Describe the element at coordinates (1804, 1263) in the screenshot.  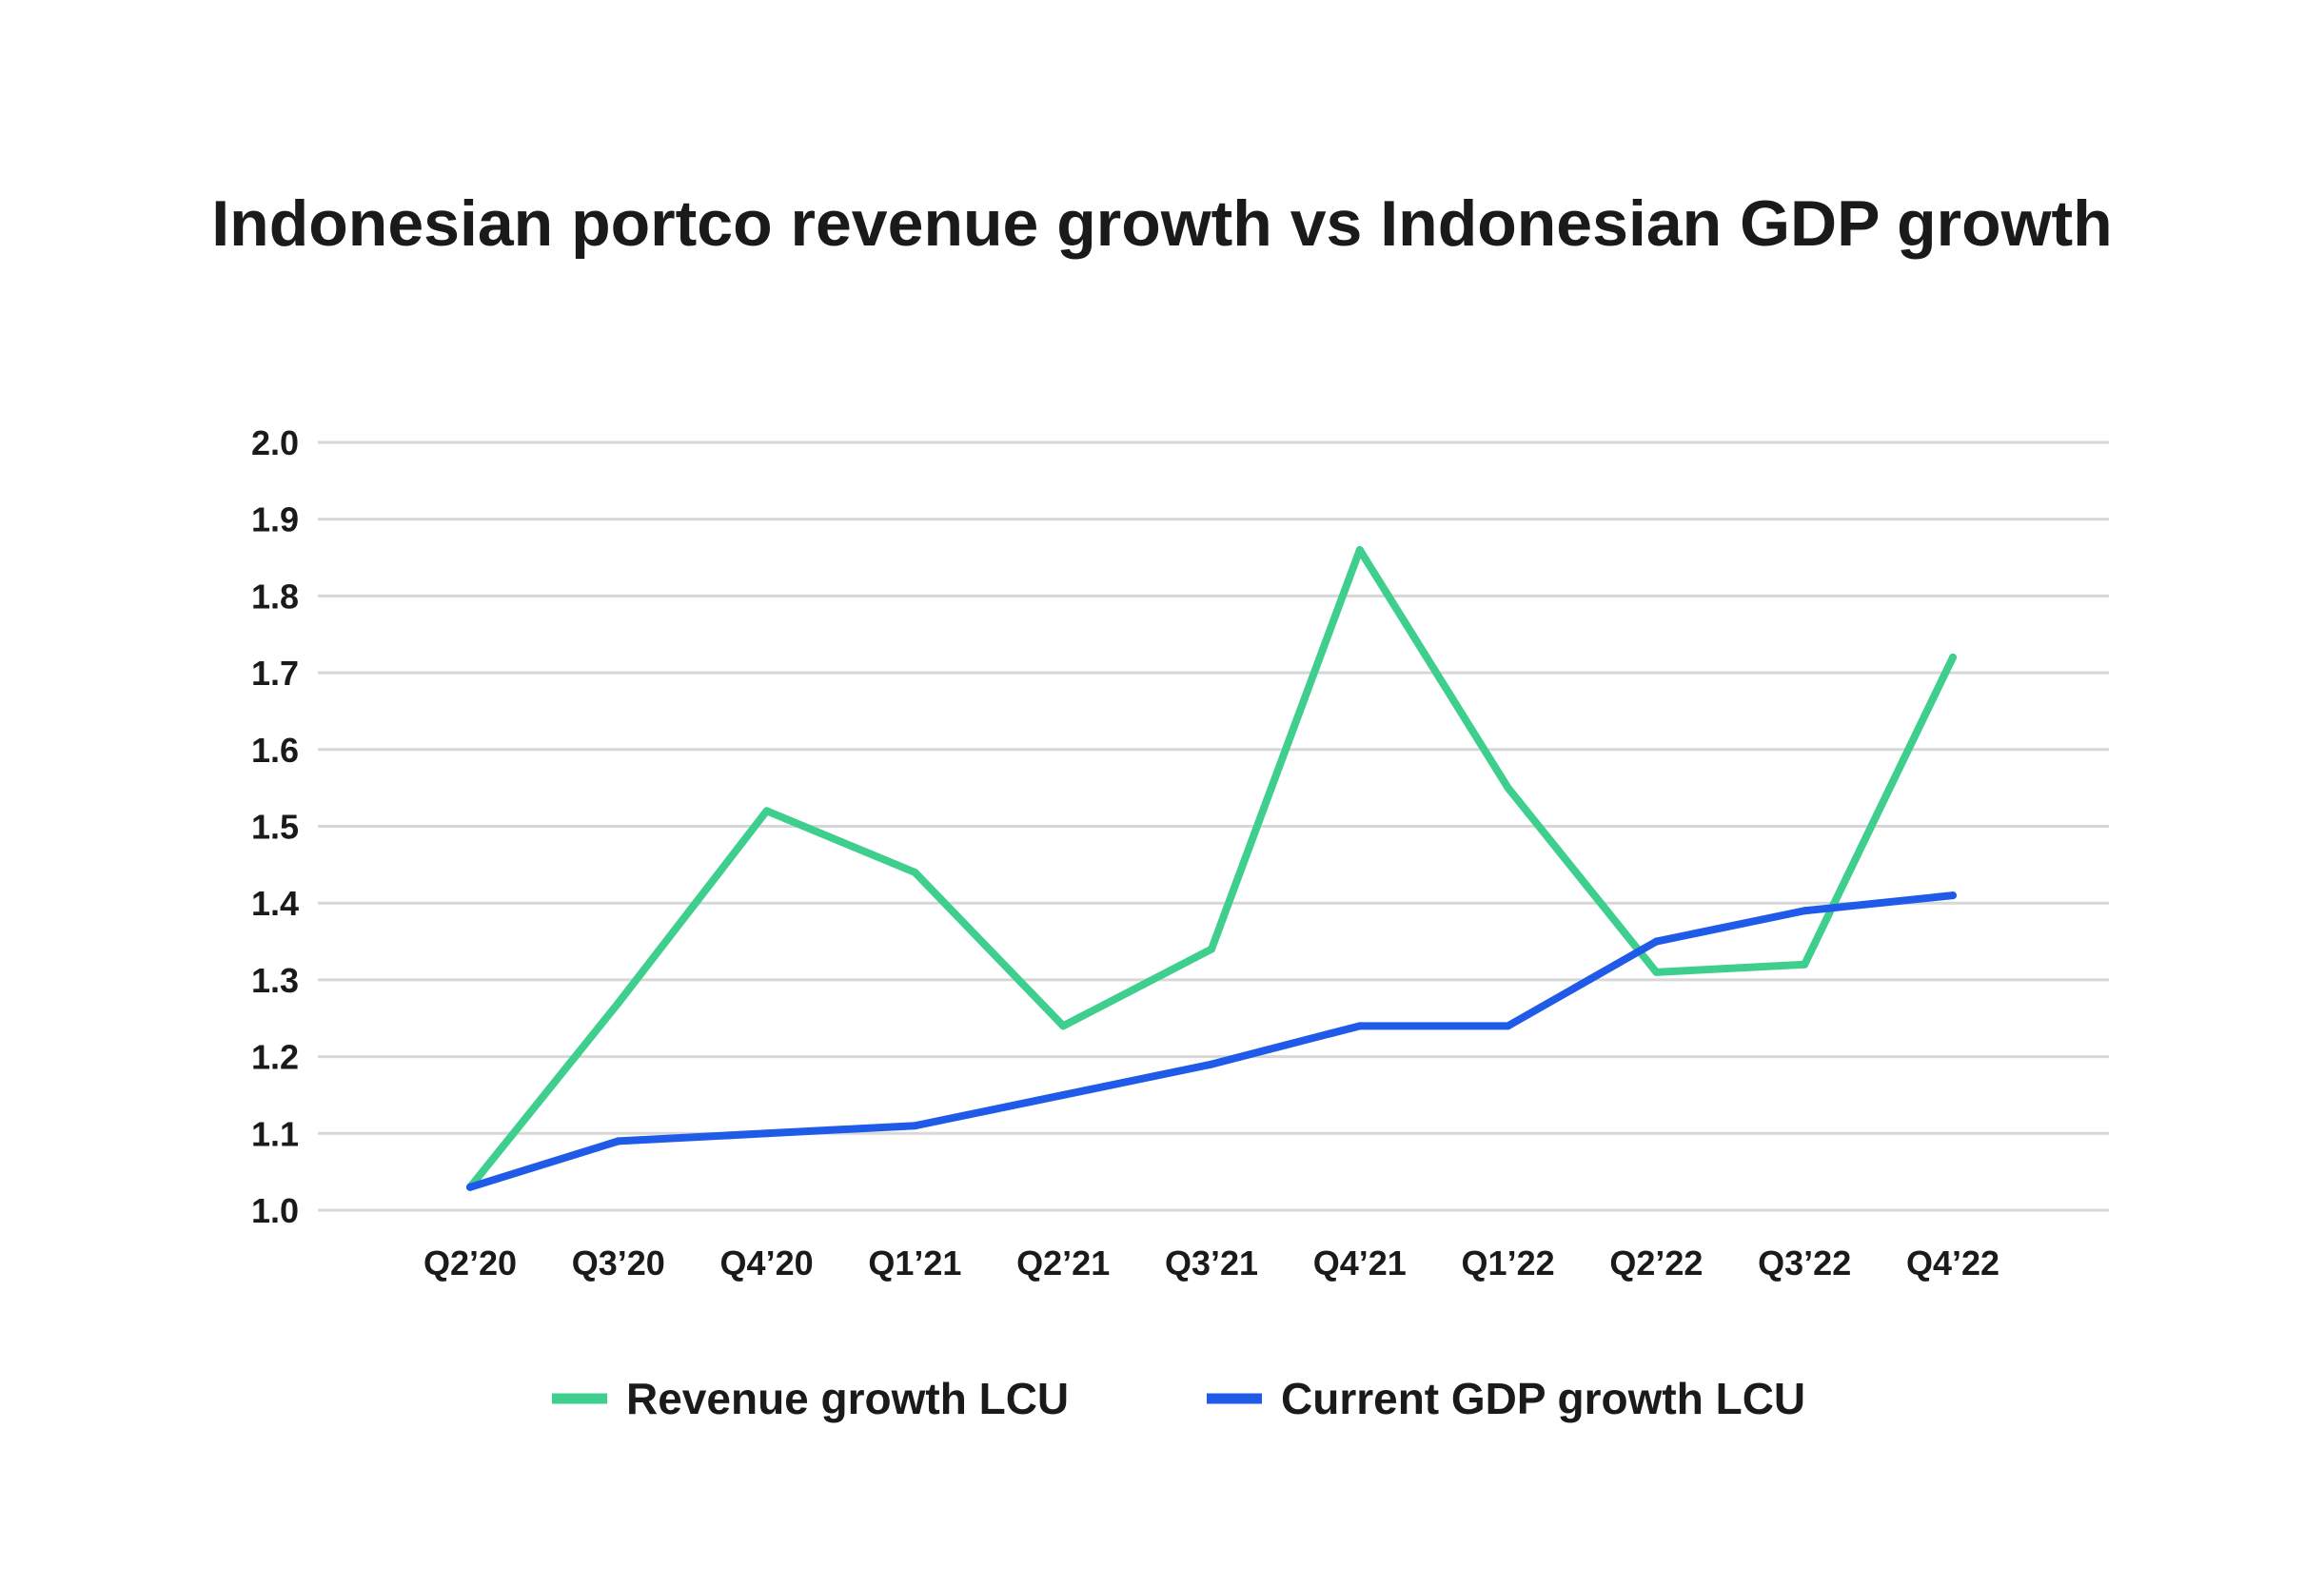
I see `x-tick-label: Q3’22` at that location.